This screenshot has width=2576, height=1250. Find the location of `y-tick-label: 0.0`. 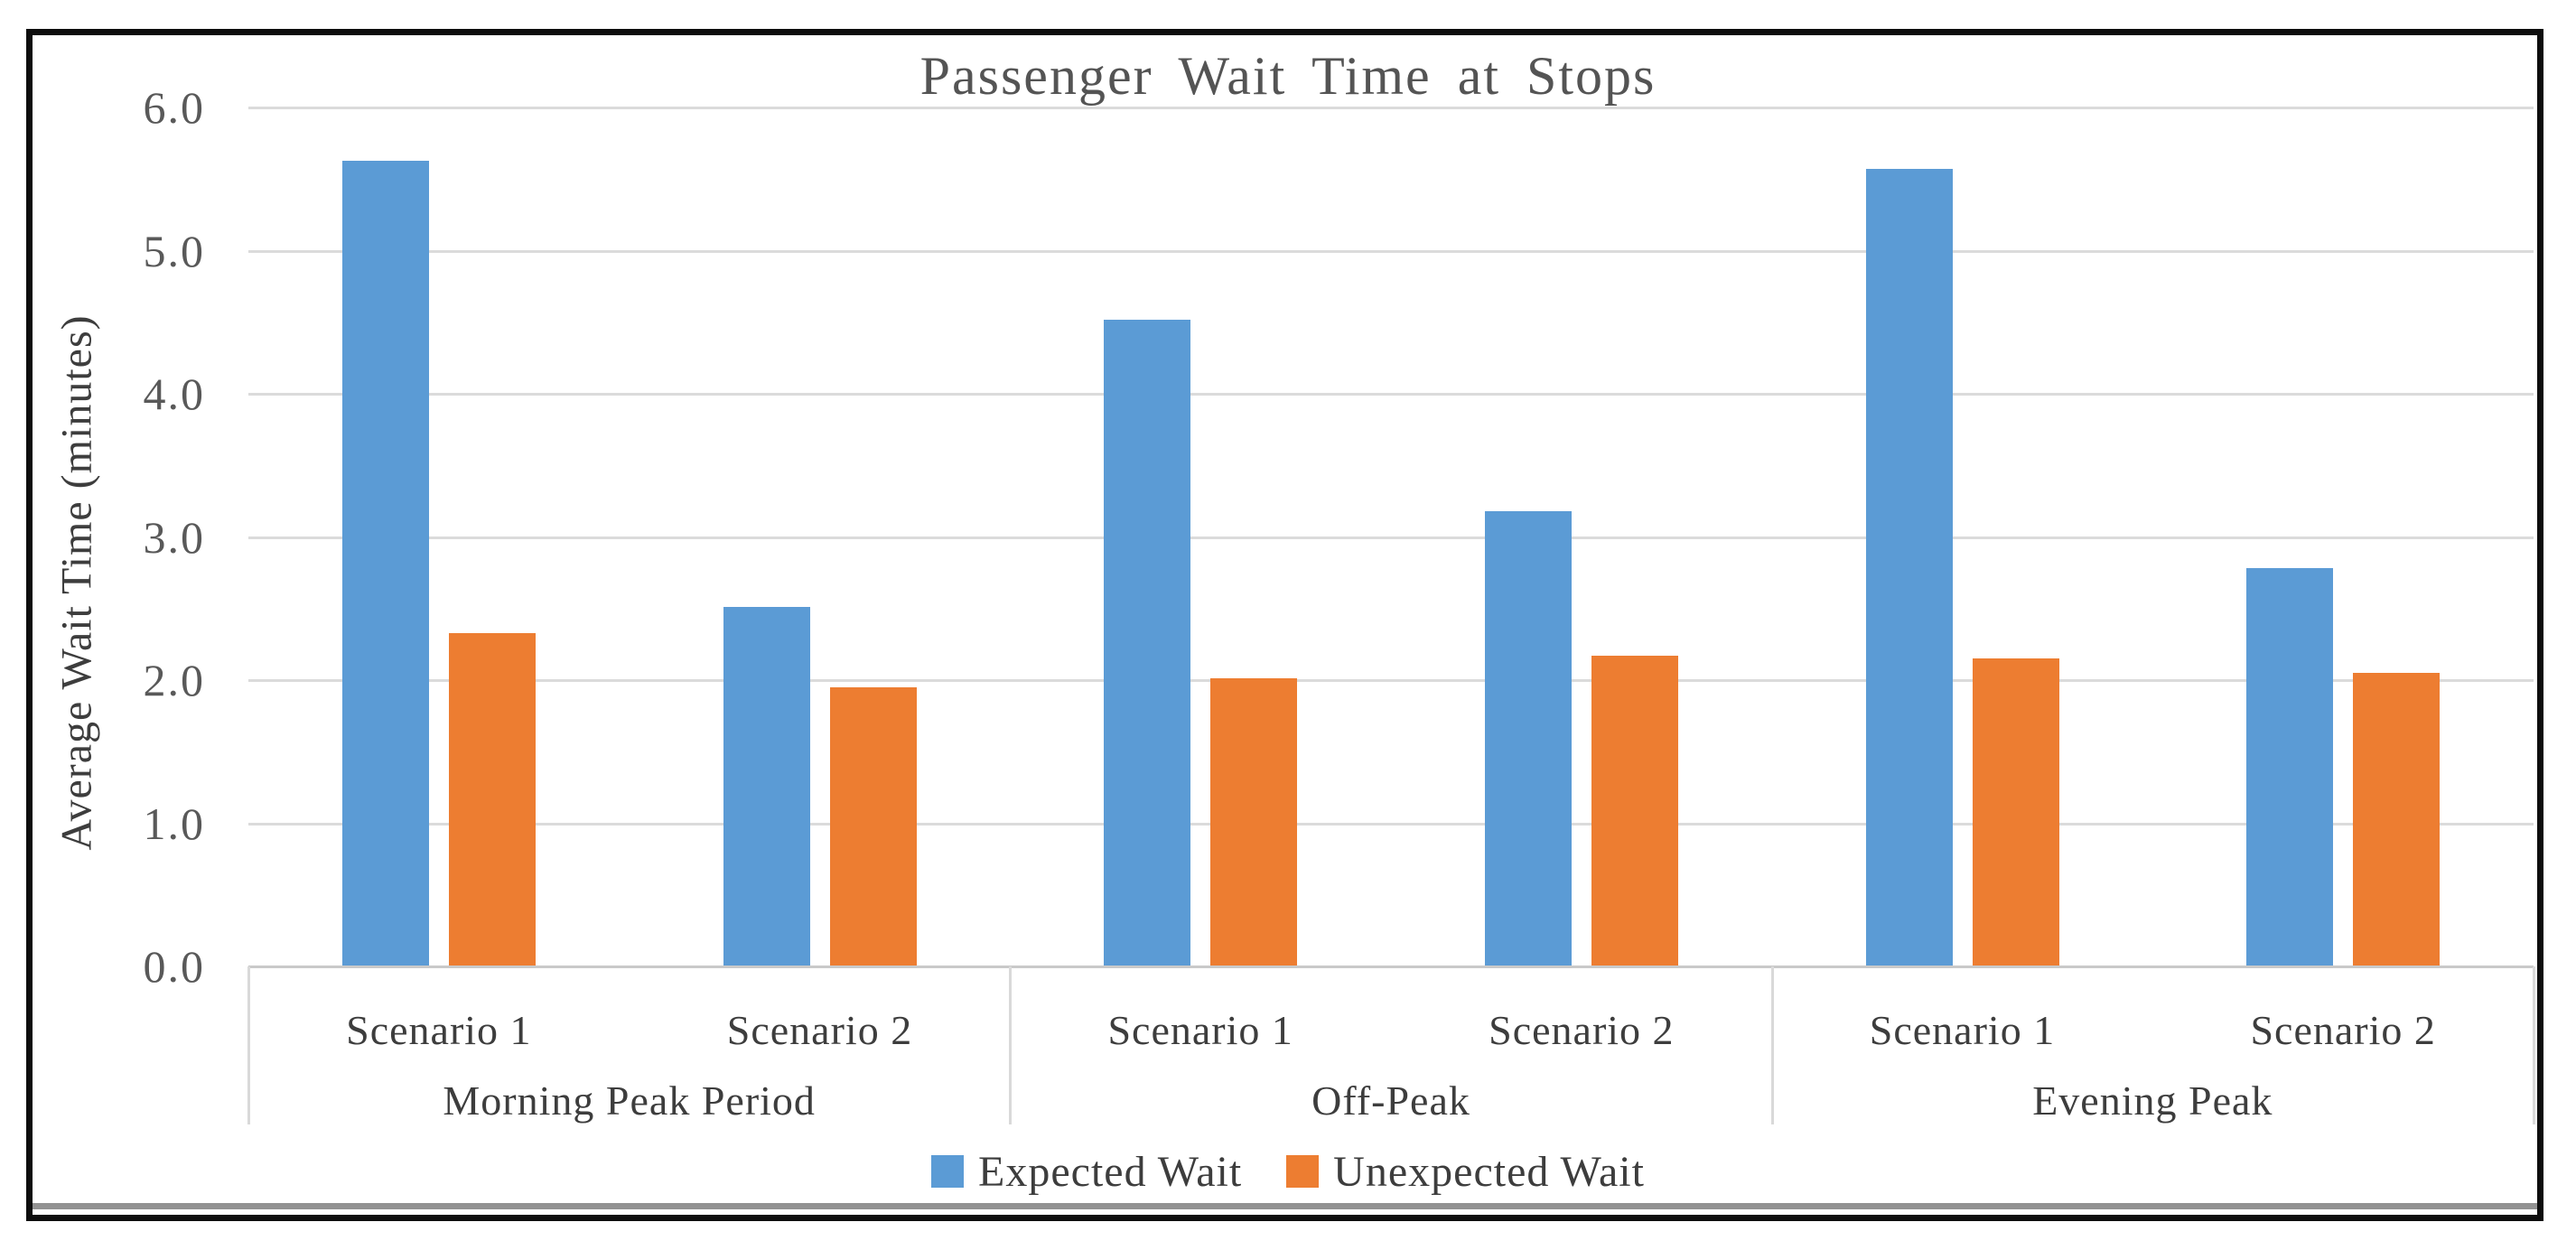

y-tick-label: 0.0 is located at coordinates (174, 966).